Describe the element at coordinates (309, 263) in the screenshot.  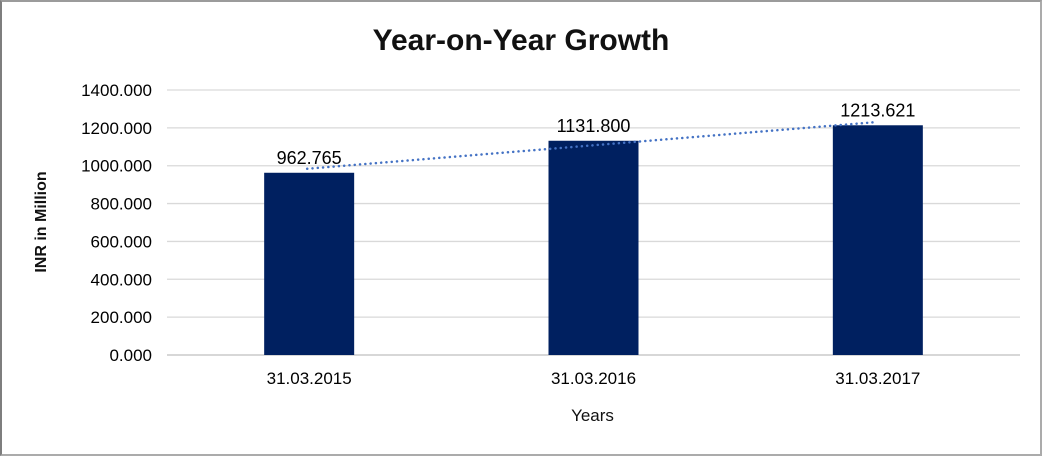
I see `bar-31.03.2015` at that location.